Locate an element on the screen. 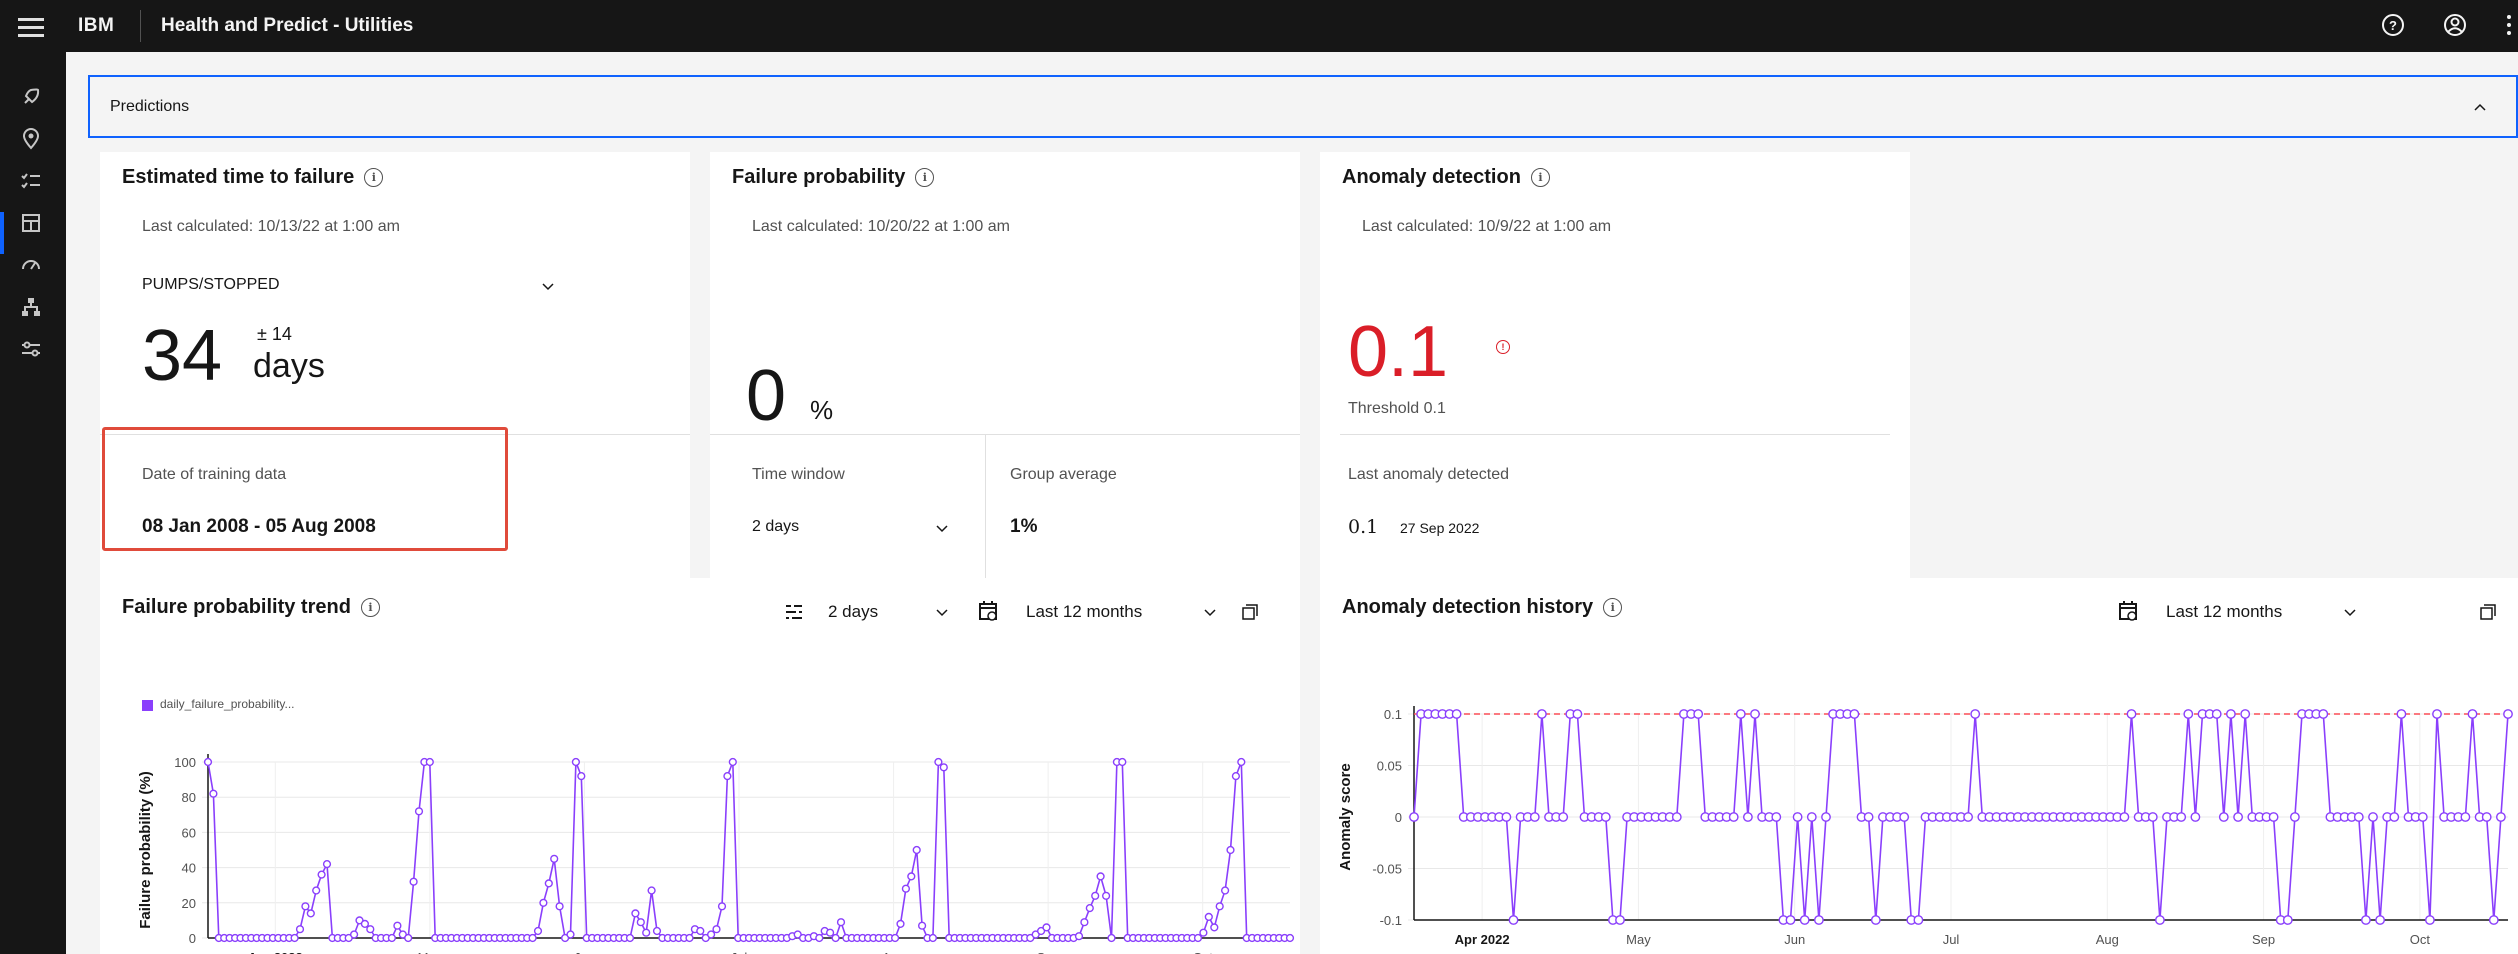 The image size is (2518, 954). location-icon is located at coordinates (31, 139).